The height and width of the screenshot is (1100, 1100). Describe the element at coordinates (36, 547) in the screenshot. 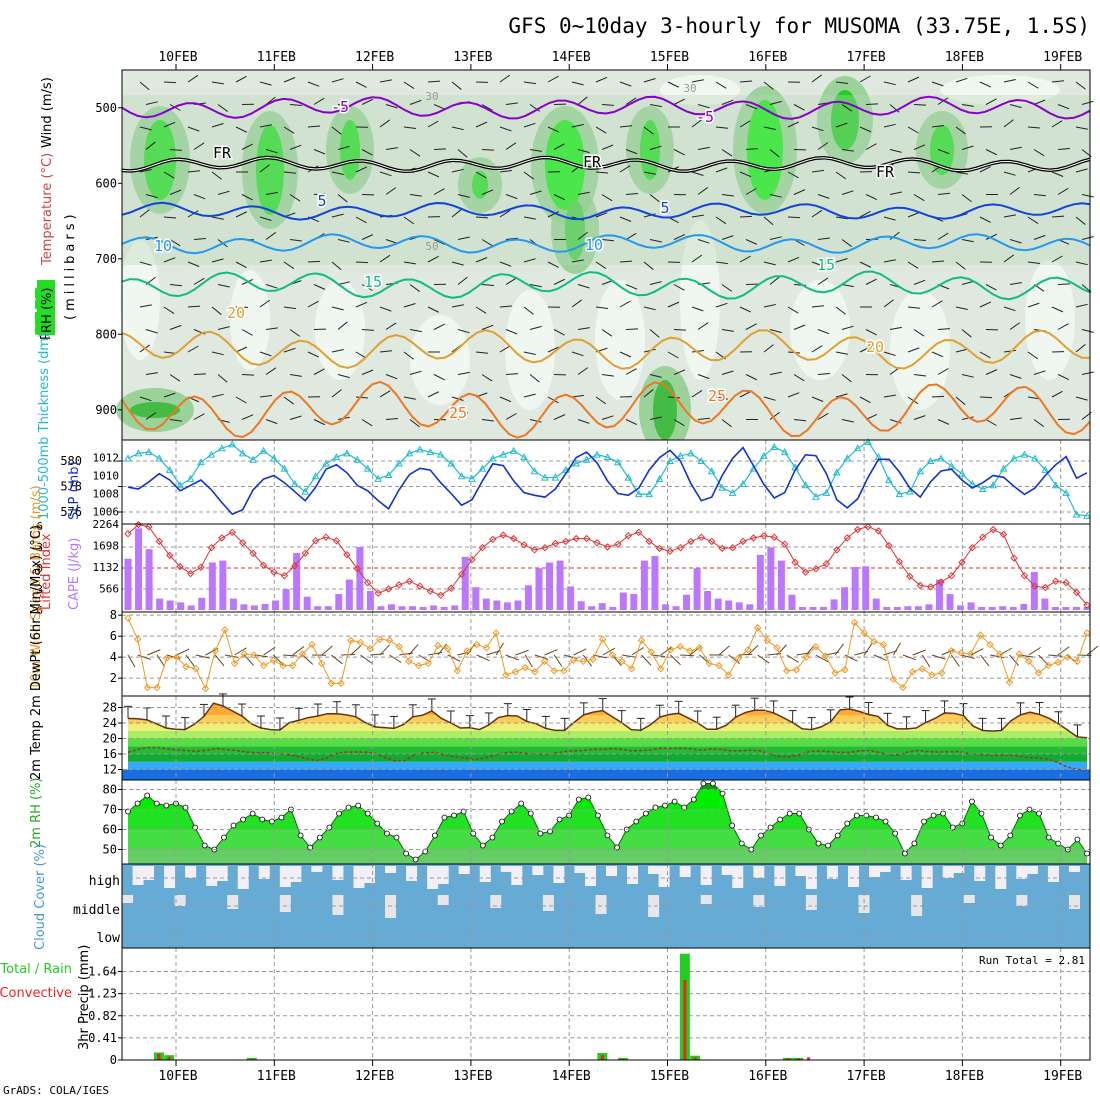

I see `lifted-tick-label: -3` at that location.